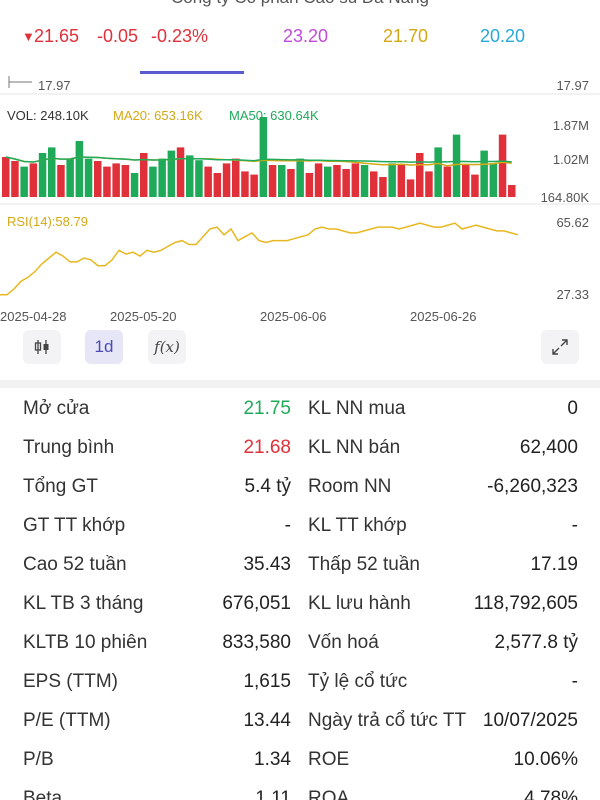 The height and width of the screenshot is (800, 600). I want to click on stat-row: EPS (TTM) 1,615 Tỷ lệ cổ tức -, so click(300, 690).